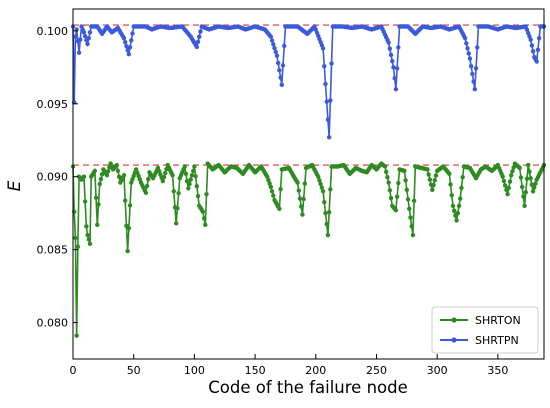  What do you see at coordinates (497, 370) in the screenshot?
I see `x-tick-label: 350` at bounding box center [497, 370].